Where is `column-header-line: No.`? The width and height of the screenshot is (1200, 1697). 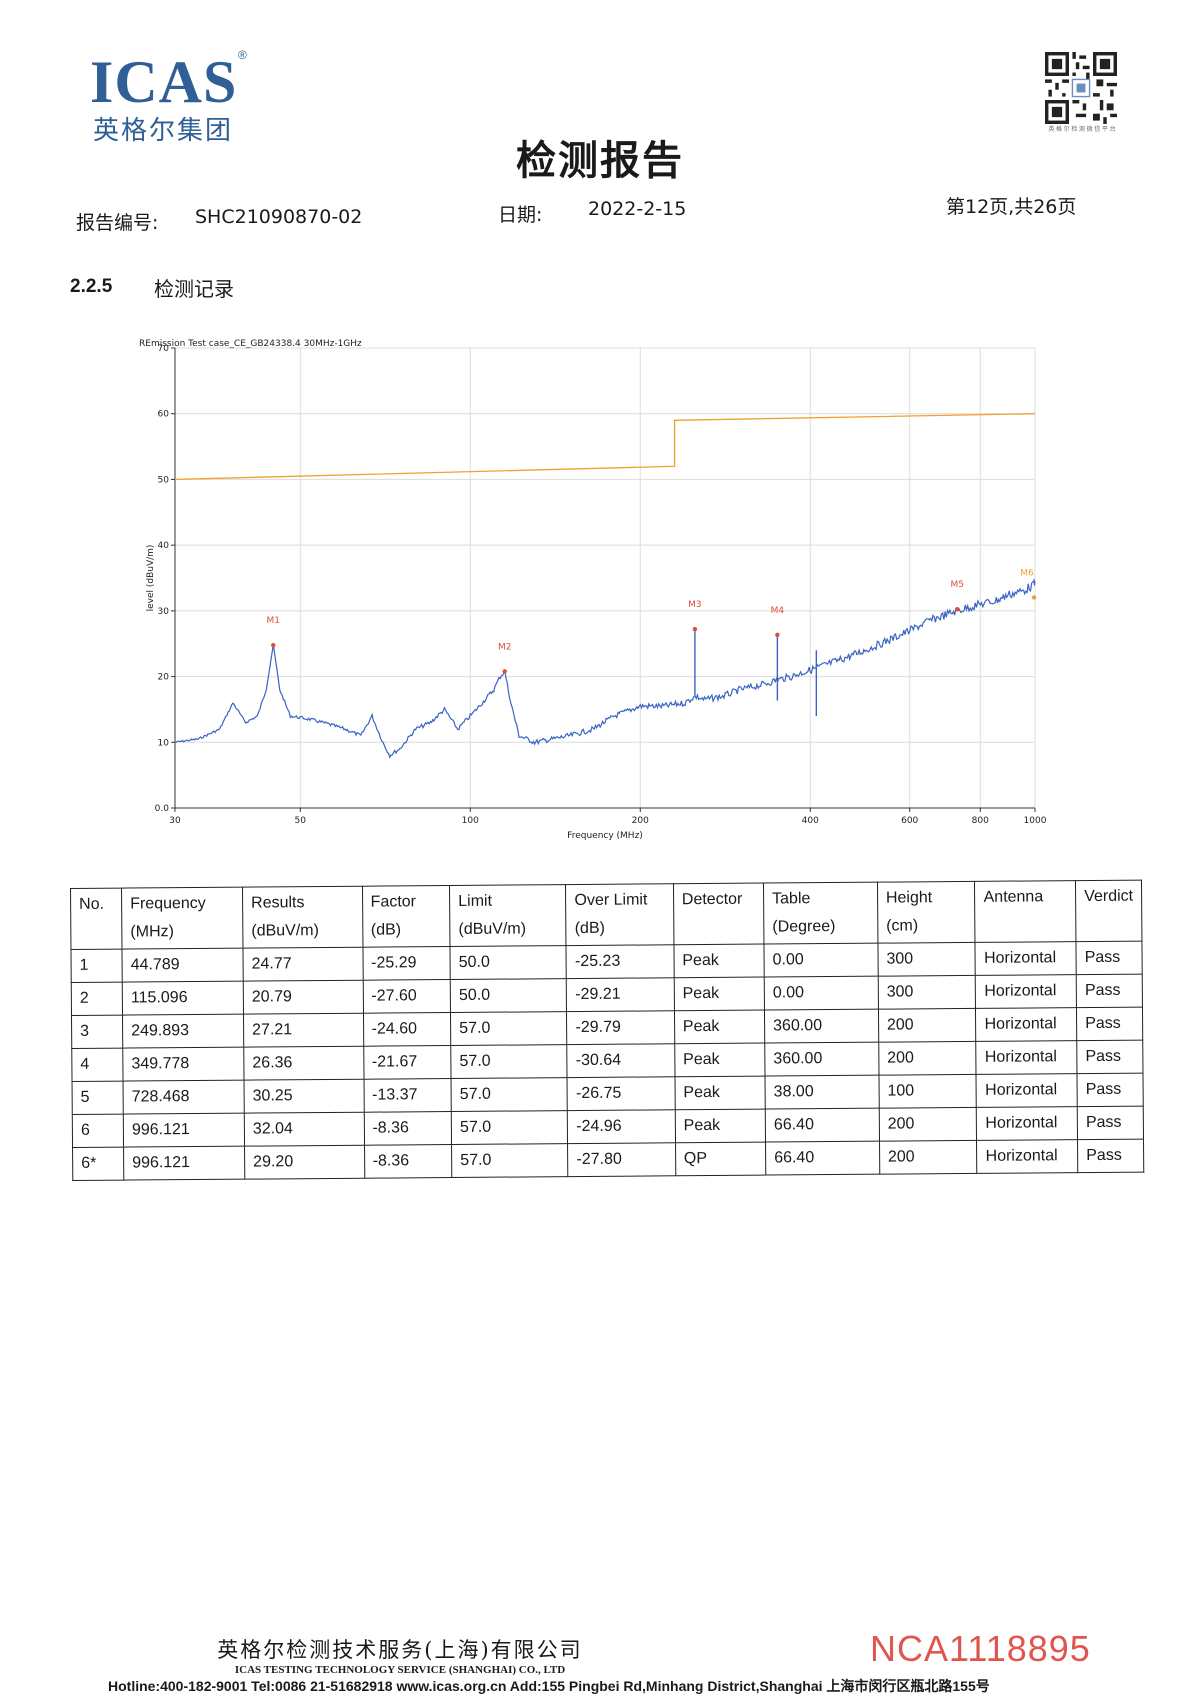 column-header-line: No. is located at coordinates (92, 904).